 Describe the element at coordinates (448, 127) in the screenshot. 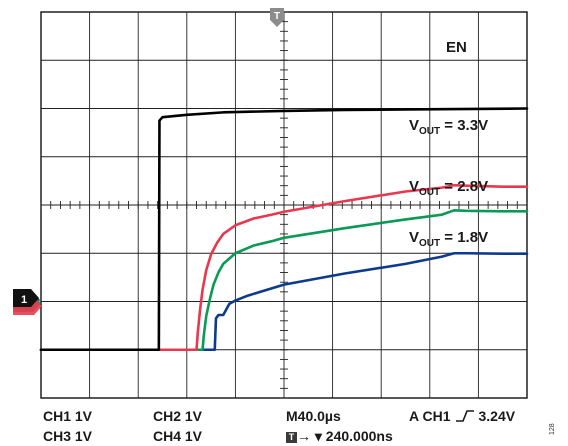

I see `vout-3v3-label: VOUT = 3.3V` at that location.